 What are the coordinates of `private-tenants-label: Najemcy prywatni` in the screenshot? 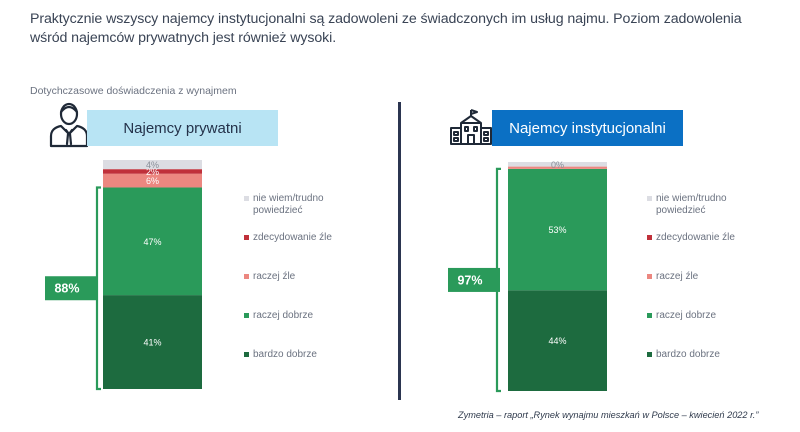 It's located at (182, 128).